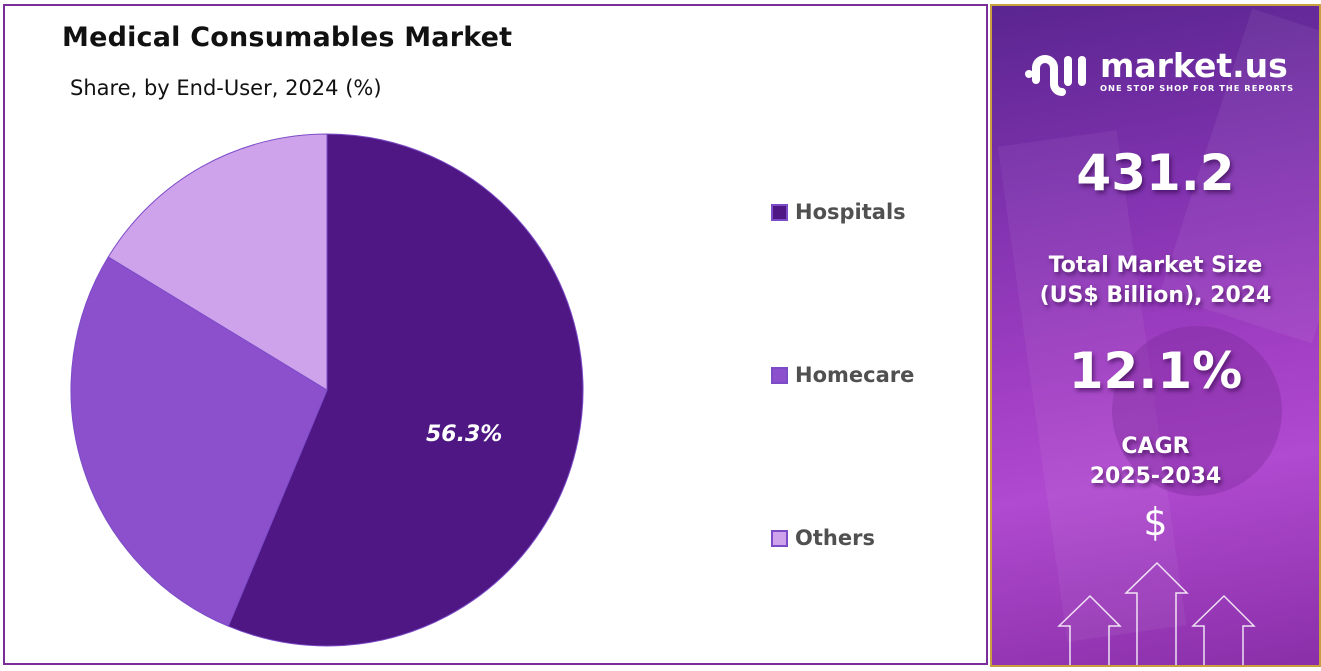  I want to click on cagr-value: 12.1%, so click(1155, 371).